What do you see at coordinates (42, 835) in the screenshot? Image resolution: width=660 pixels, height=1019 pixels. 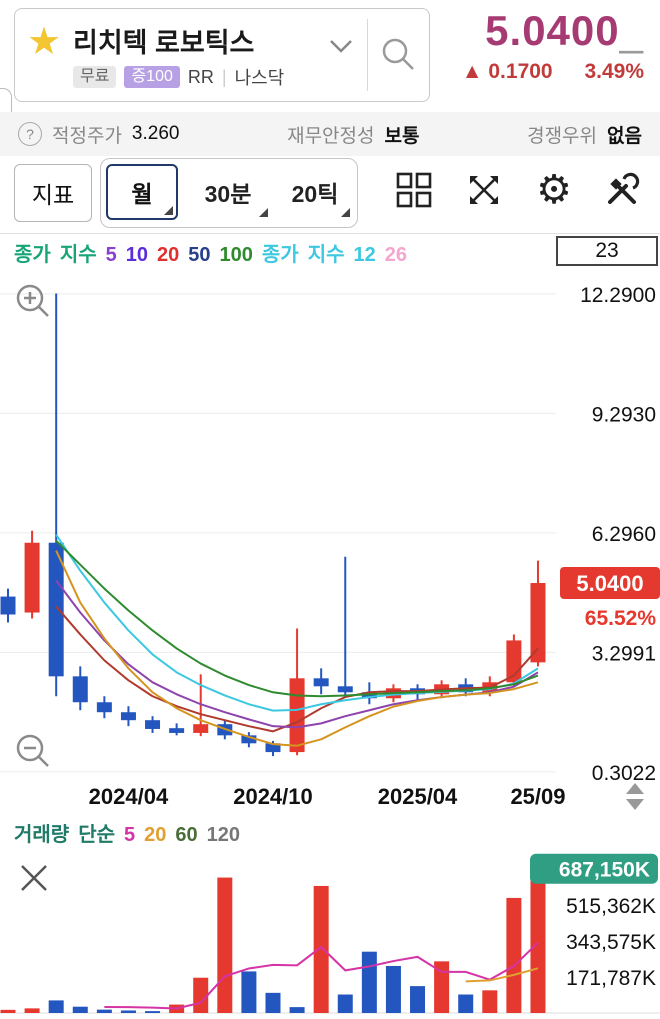 I see `legend-item: 거래량` at bounding box center [42, 835].